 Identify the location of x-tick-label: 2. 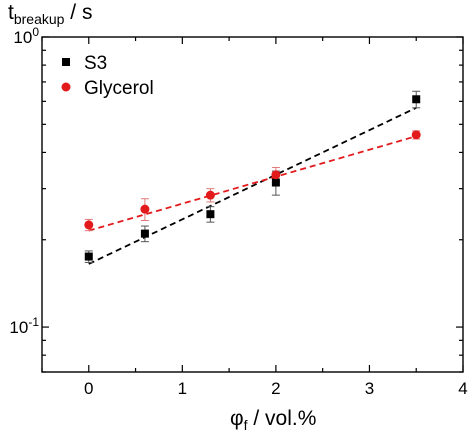
(275, 388).